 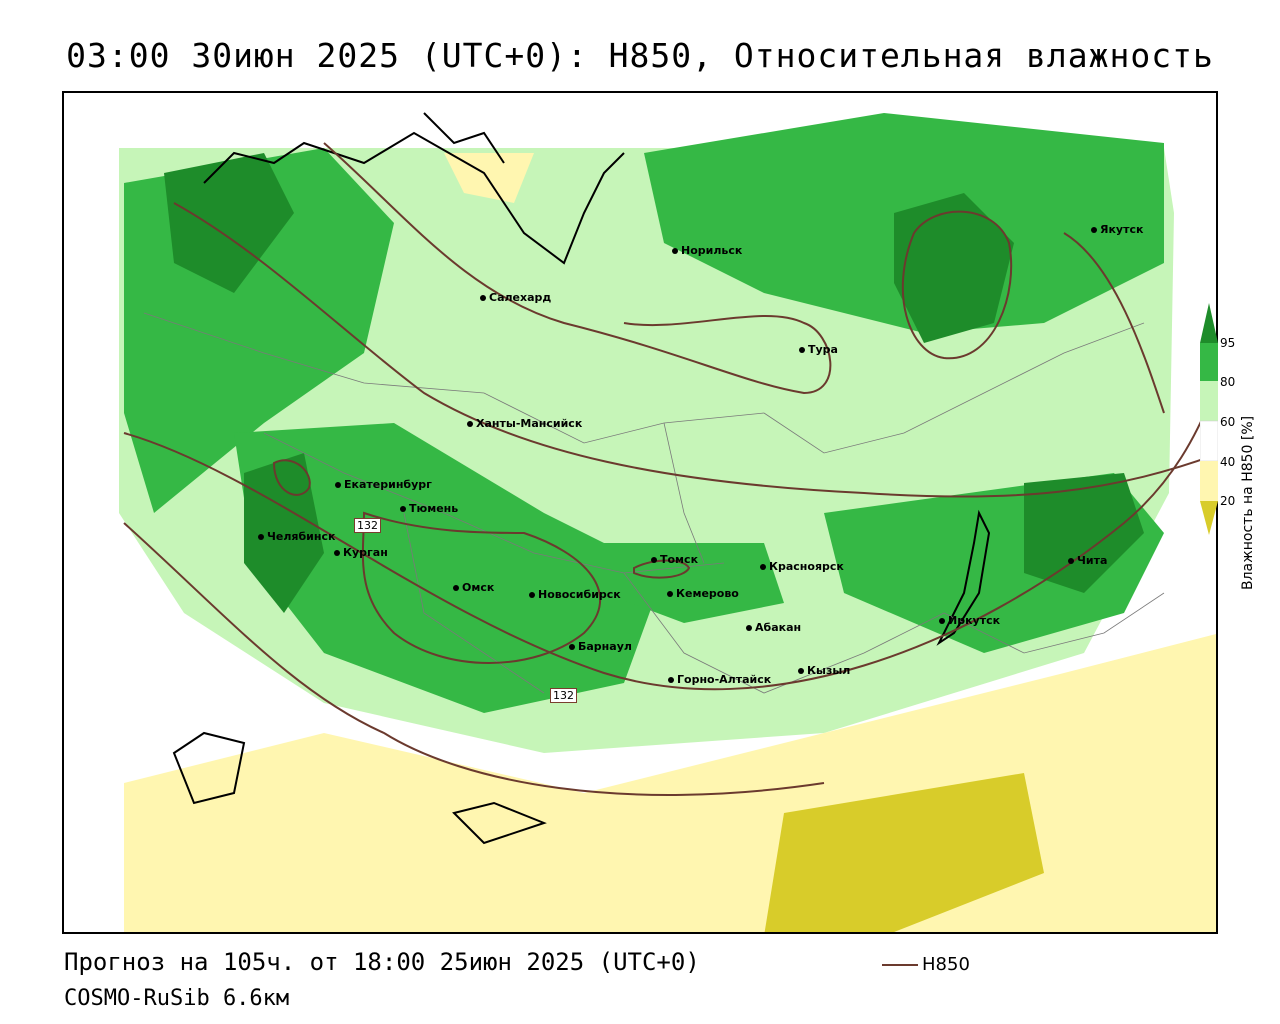 What do you see at coordinates (1209, 518) in the screenshot?
I see `colorbar-bottom-arrow-icon` at bounding box center [1209, 518].